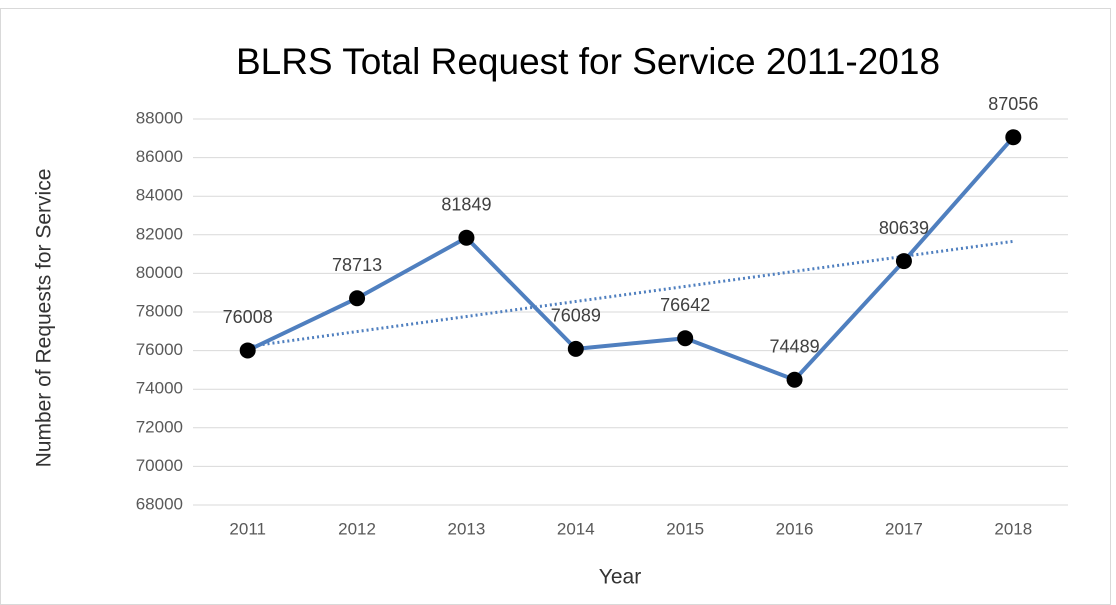 Image resolution: width=1116 pixels, height=605 pixels. I want to click on y-tick-label: 68000, so click(159, 503).